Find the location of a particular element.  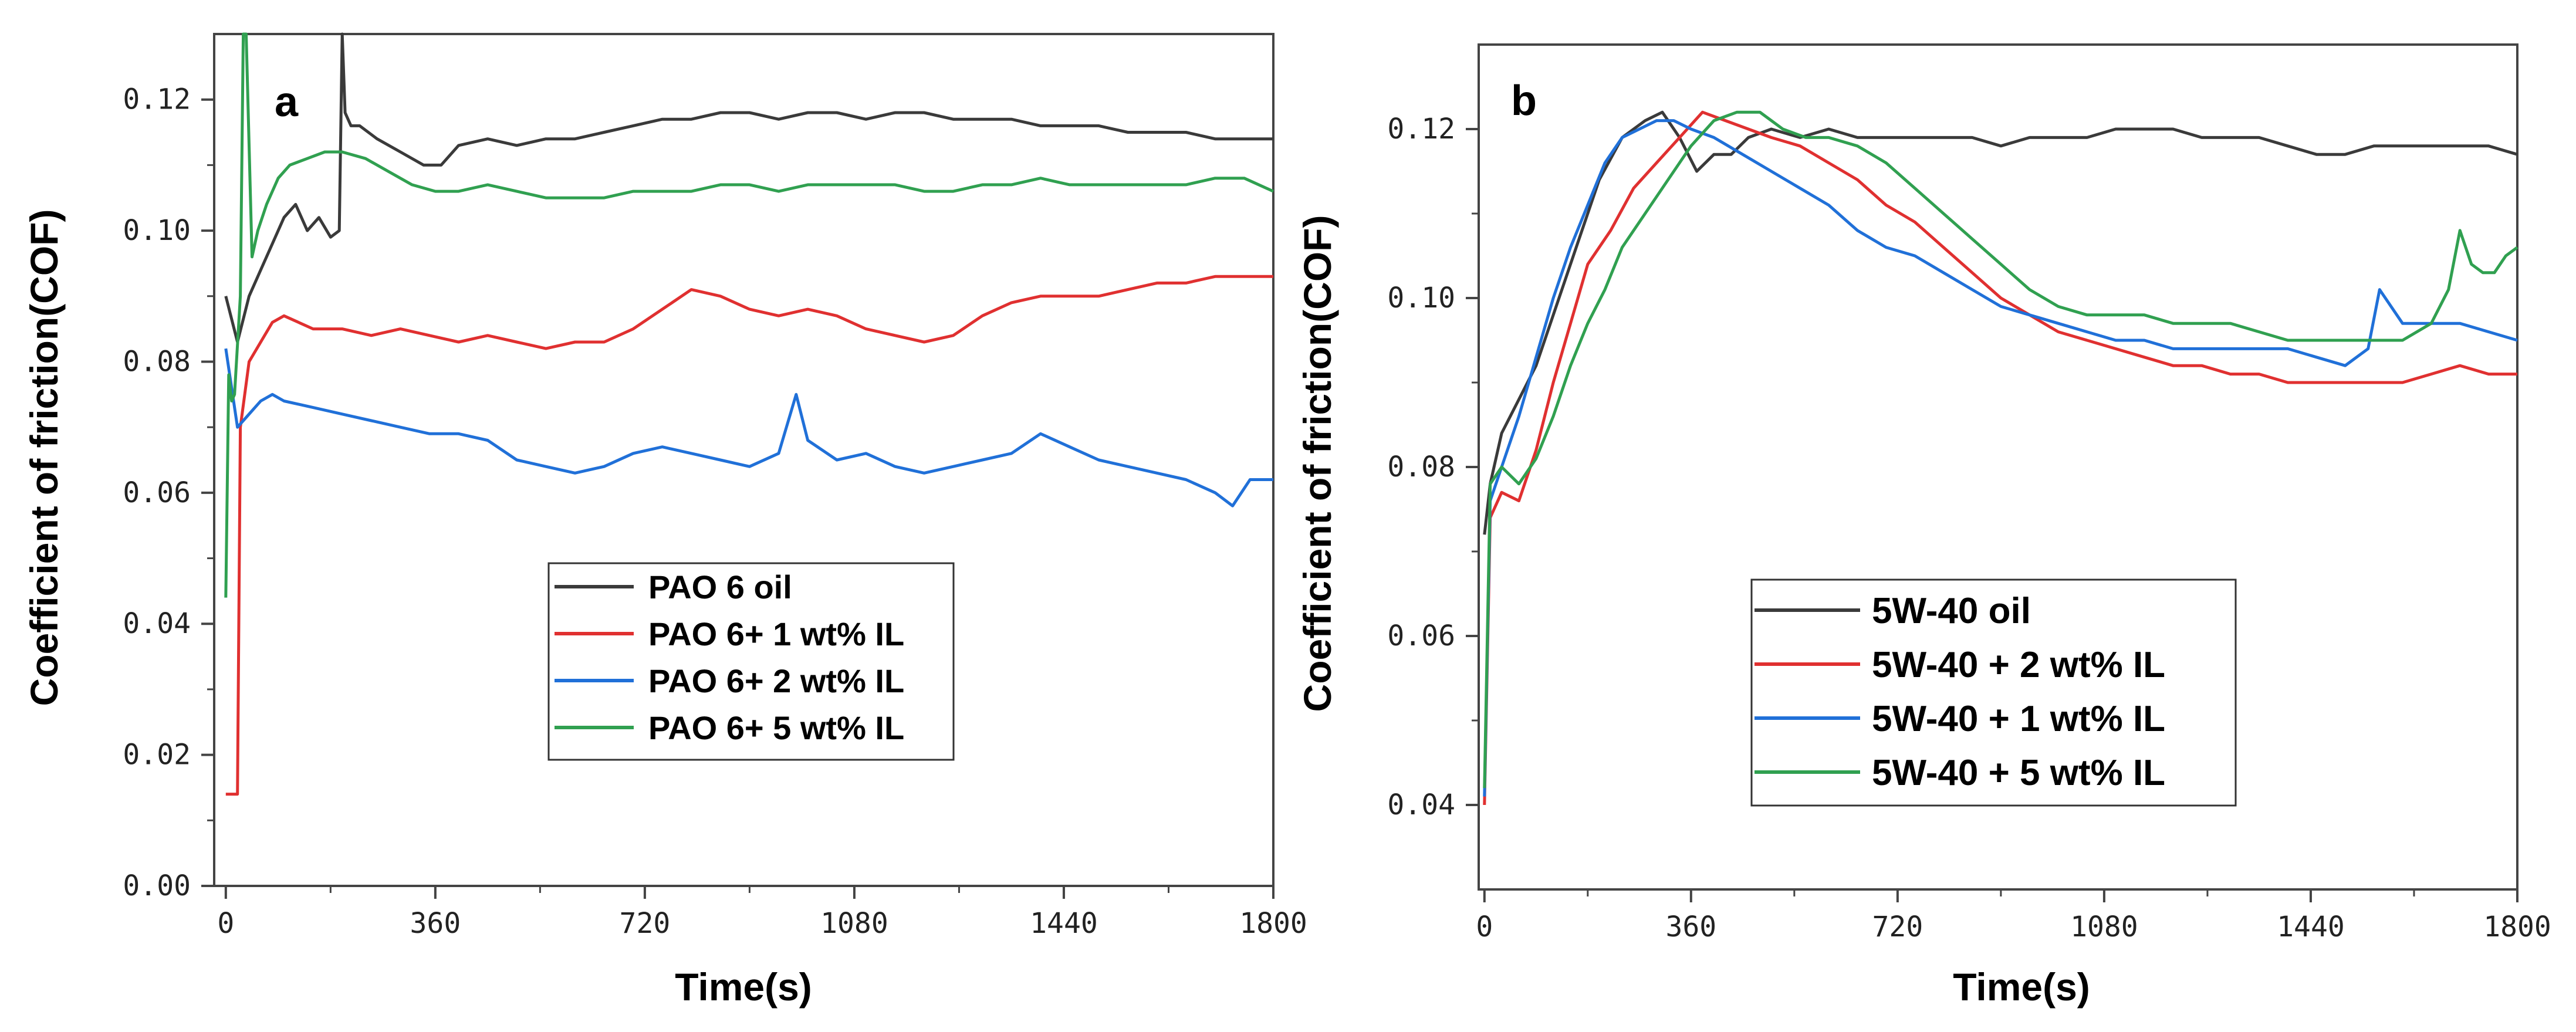

x-tick-label-b-4: 1440 is located at coordinates (2311, 927).